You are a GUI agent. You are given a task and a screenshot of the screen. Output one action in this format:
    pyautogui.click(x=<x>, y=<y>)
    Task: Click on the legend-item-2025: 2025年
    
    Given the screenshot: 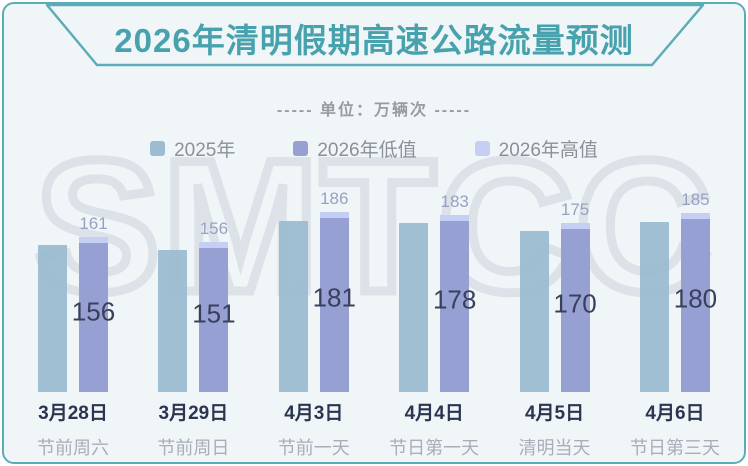 What is the action you would take?
    pyautogui.click(x=192, y=148)
    